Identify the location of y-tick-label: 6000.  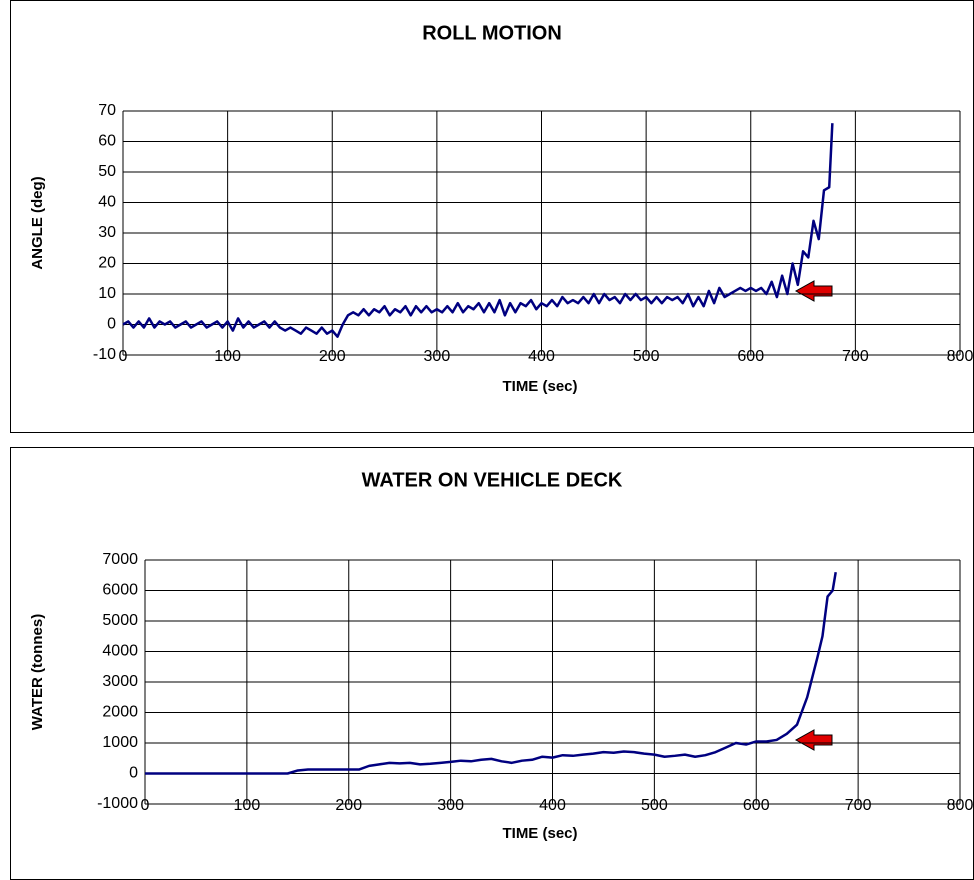
(120, 590).